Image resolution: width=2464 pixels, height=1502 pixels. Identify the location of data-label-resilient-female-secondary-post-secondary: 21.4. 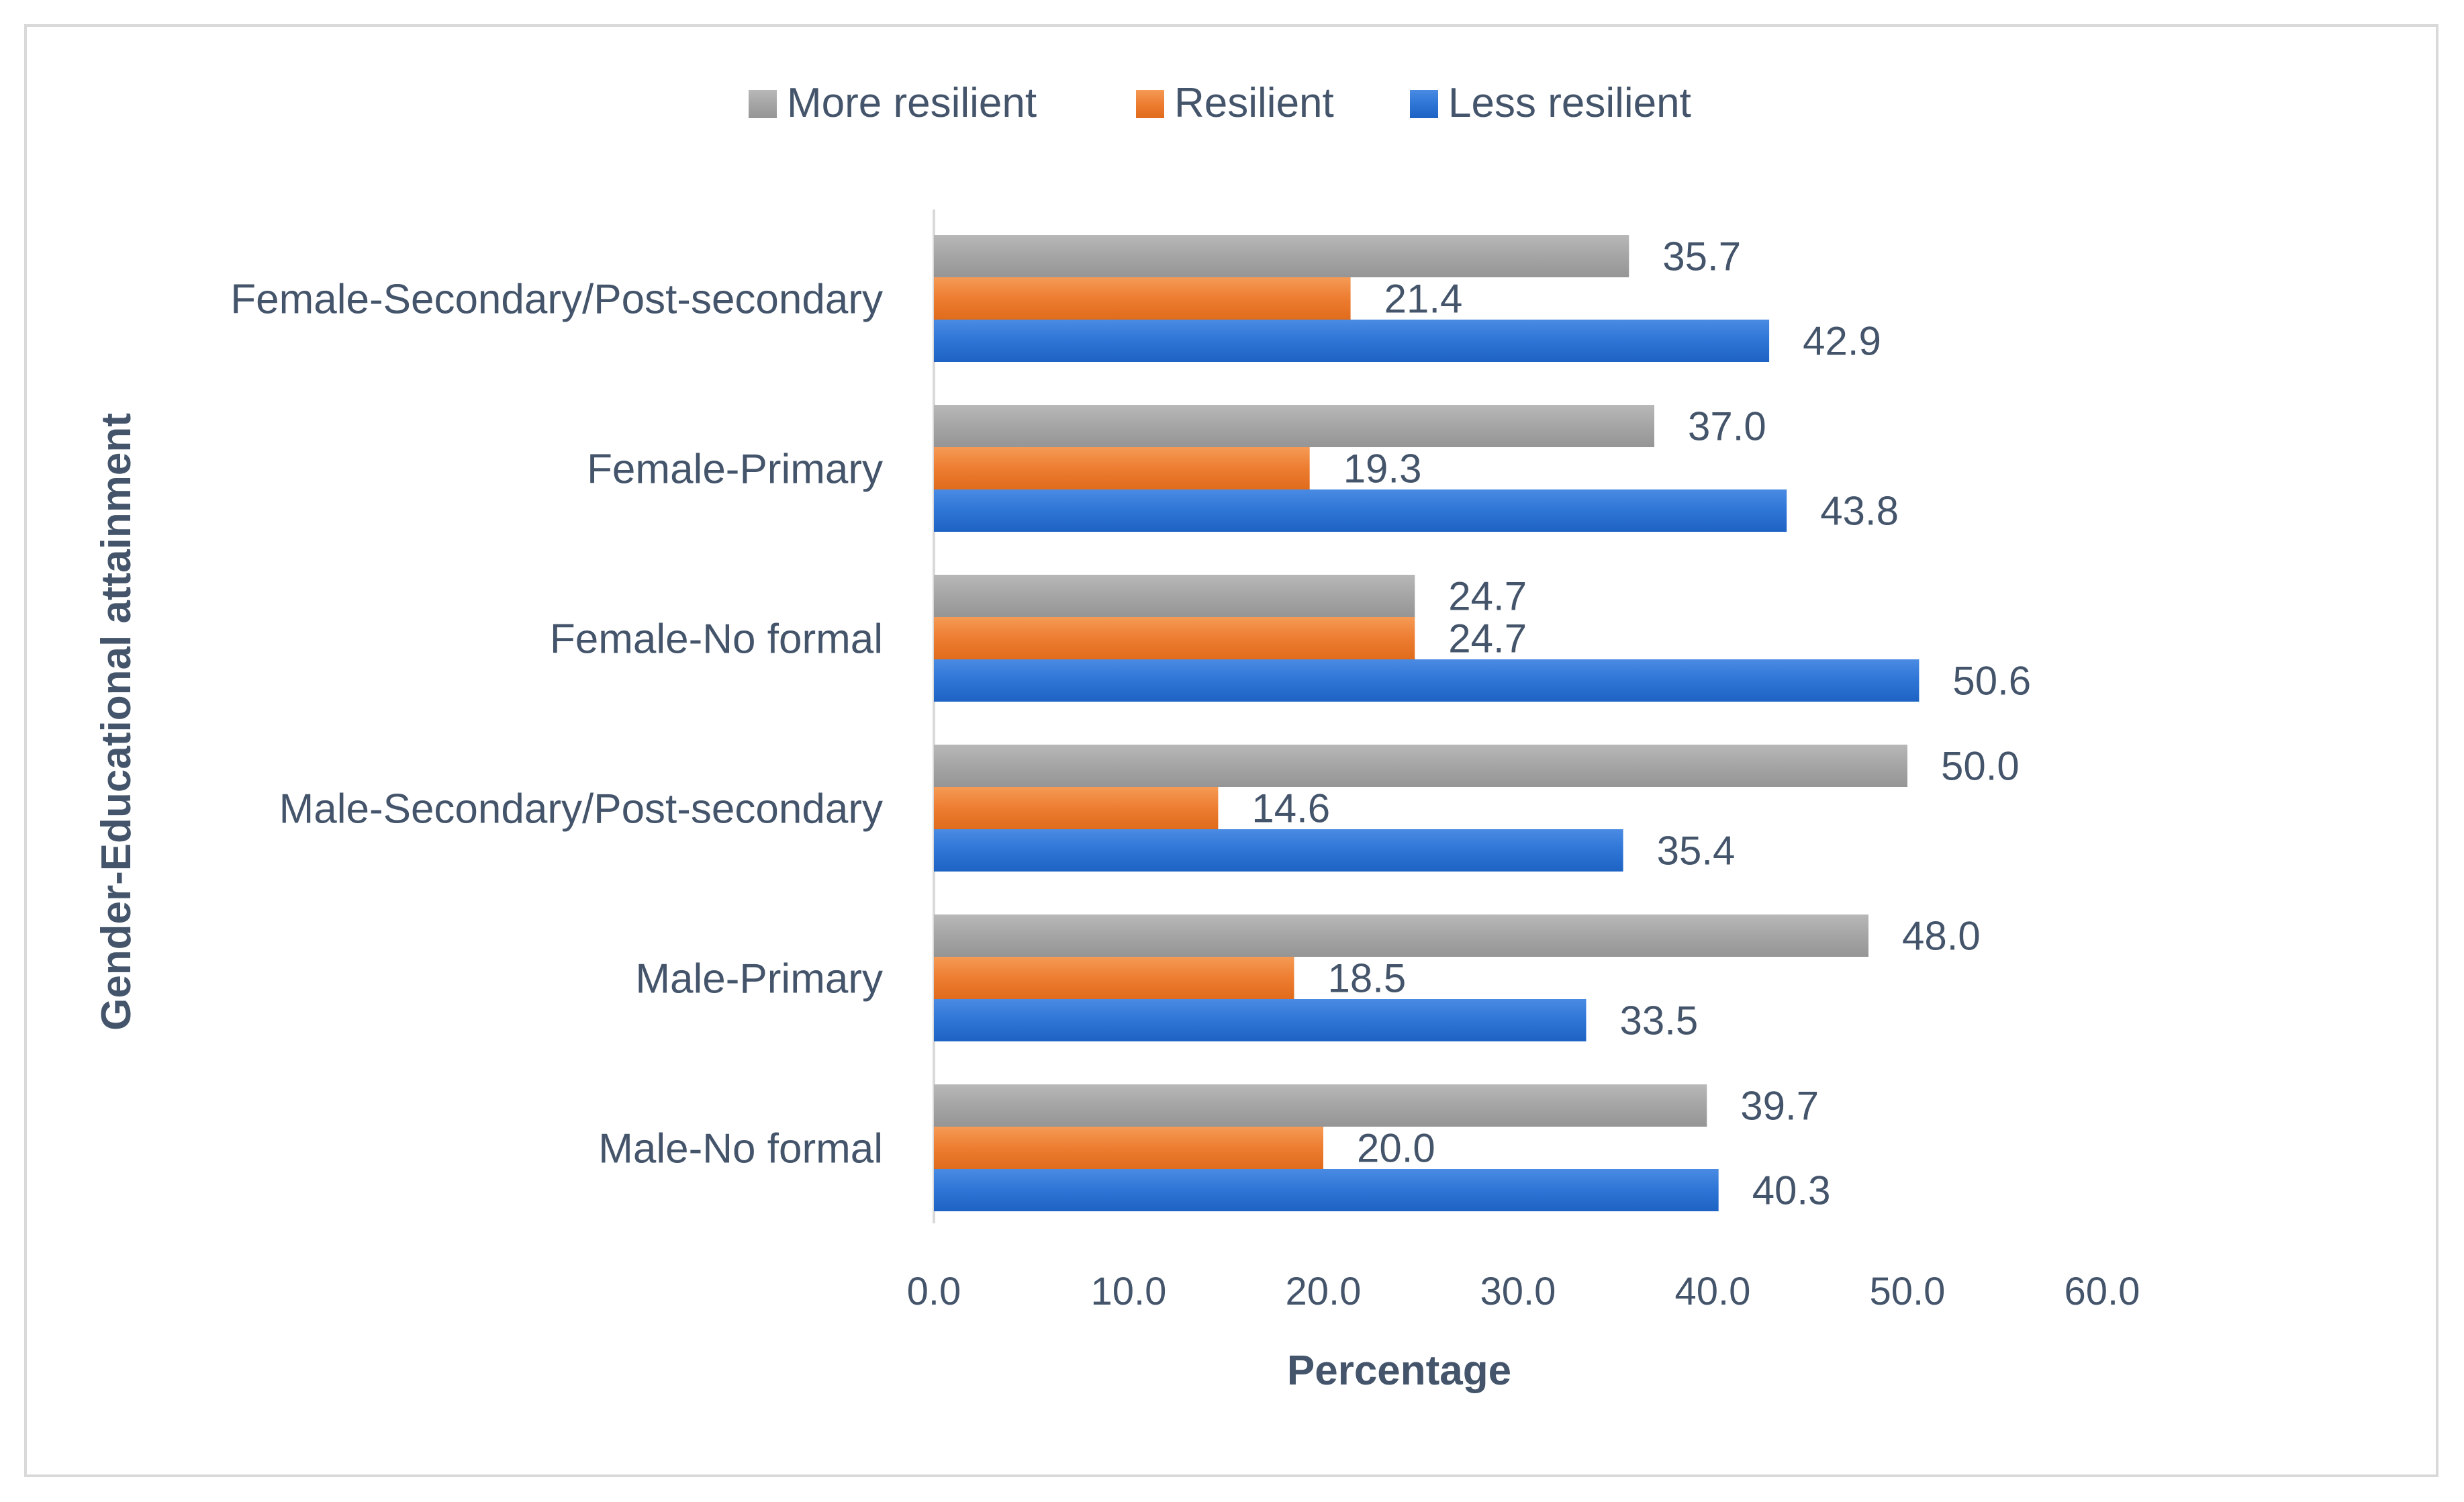
(1424, 299).